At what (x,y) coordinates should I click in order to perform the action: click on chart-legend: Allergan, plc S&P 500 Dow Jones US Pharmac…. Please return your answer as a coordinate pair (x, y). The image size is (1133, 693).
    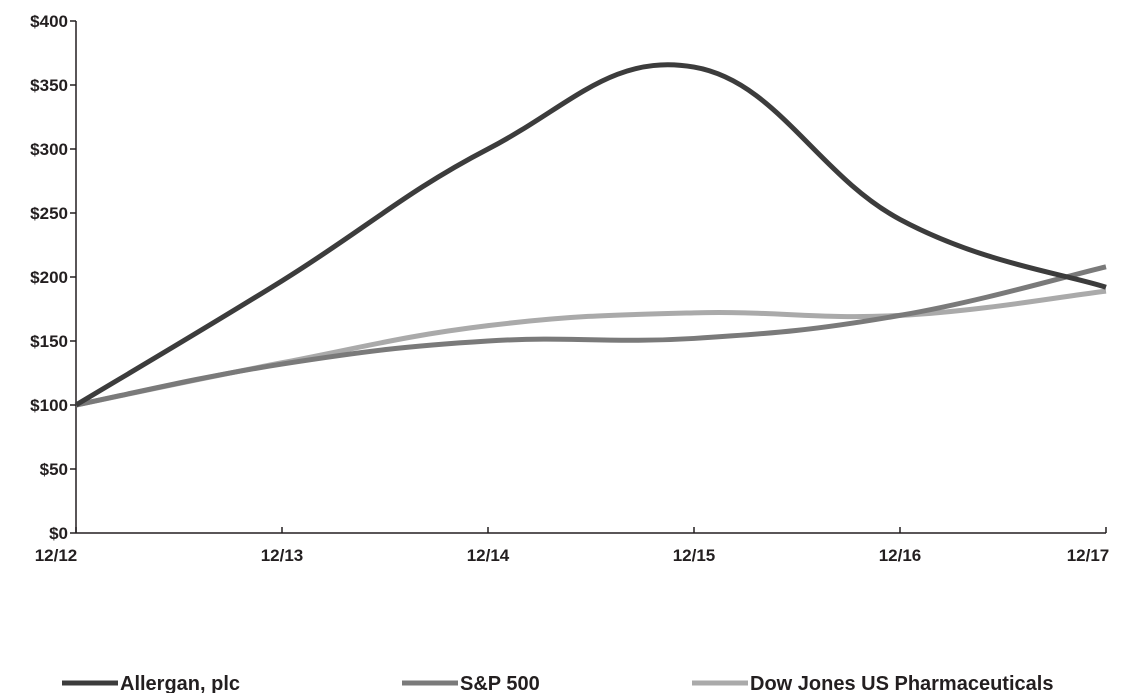
    Looking at the image, I should click on (557, 683).